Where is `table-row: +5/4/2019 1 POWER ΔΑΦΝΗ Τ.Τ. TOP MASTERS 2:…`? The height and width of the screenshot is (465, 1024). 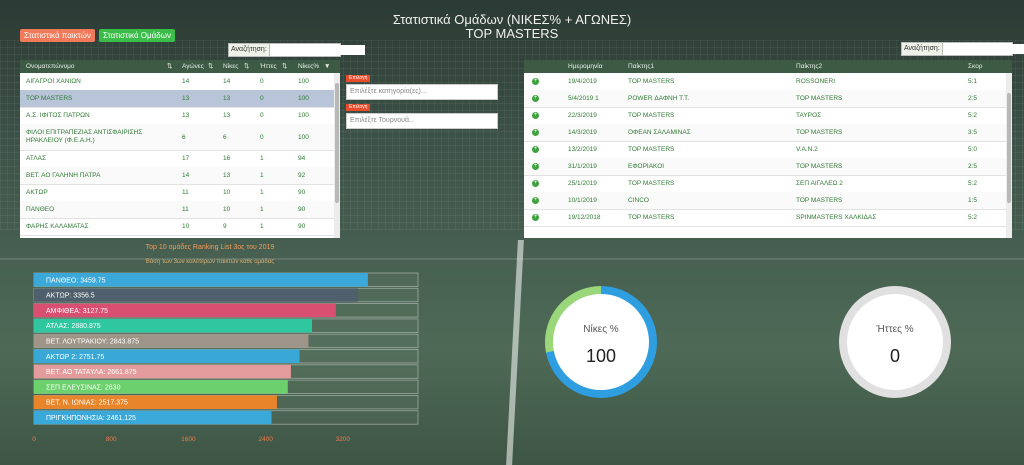 table-row: +5/4/2019 1 POWER ΔΑΦΝΗ Τ.Τ. TOP MASTERS 2:… is located at coordinates (768, 99).